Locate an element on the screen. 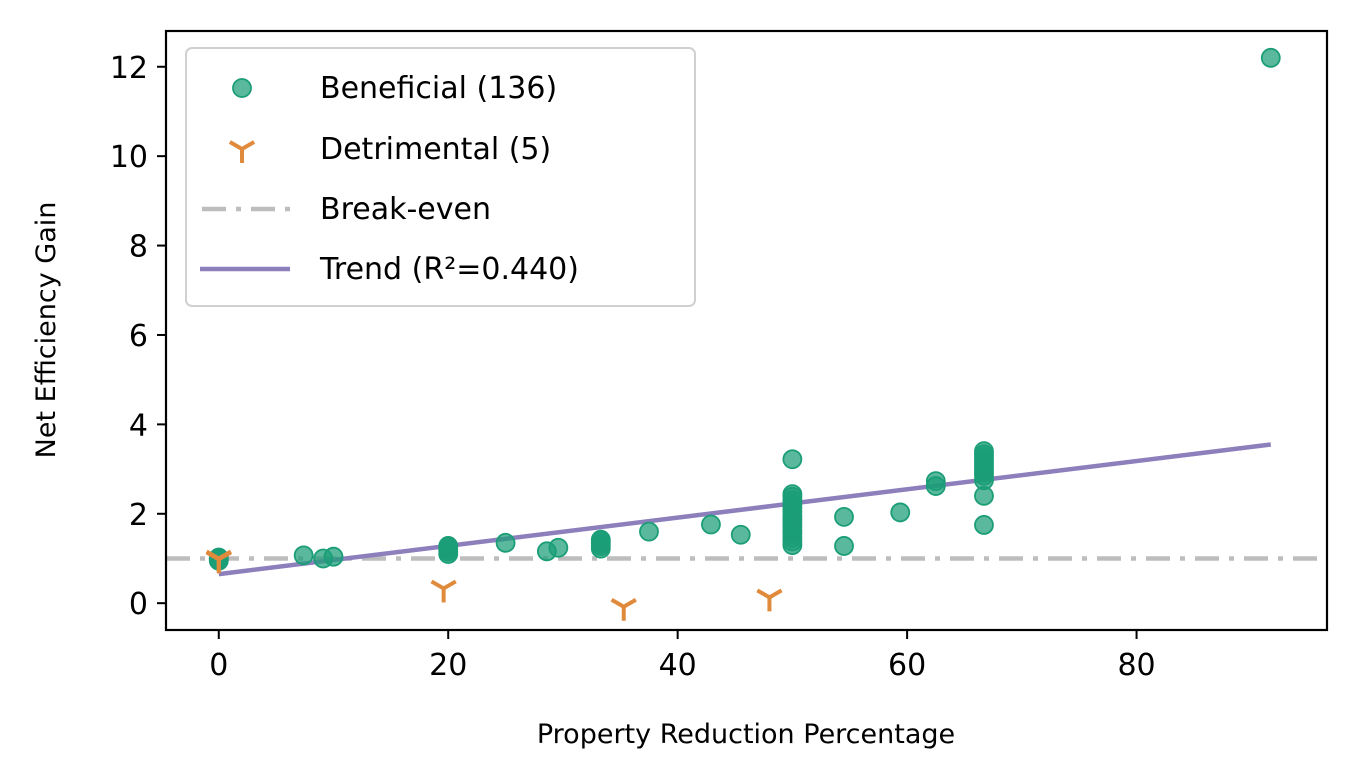 The height and width of the screenshot is (782, 1357). legend-marker-circle is located at coordinates (242, 88).